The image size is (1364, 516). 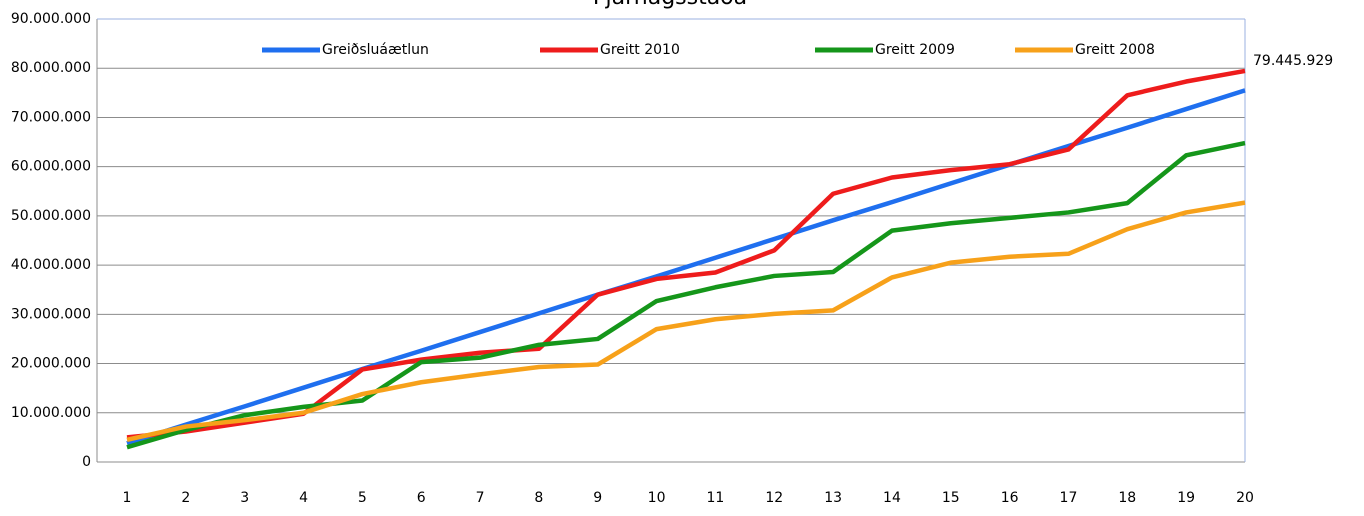 What do you see at coordinates (1069, 498) in the screenshot?
I see `x-tick-label: 17` at bounding box center [1069, 498].